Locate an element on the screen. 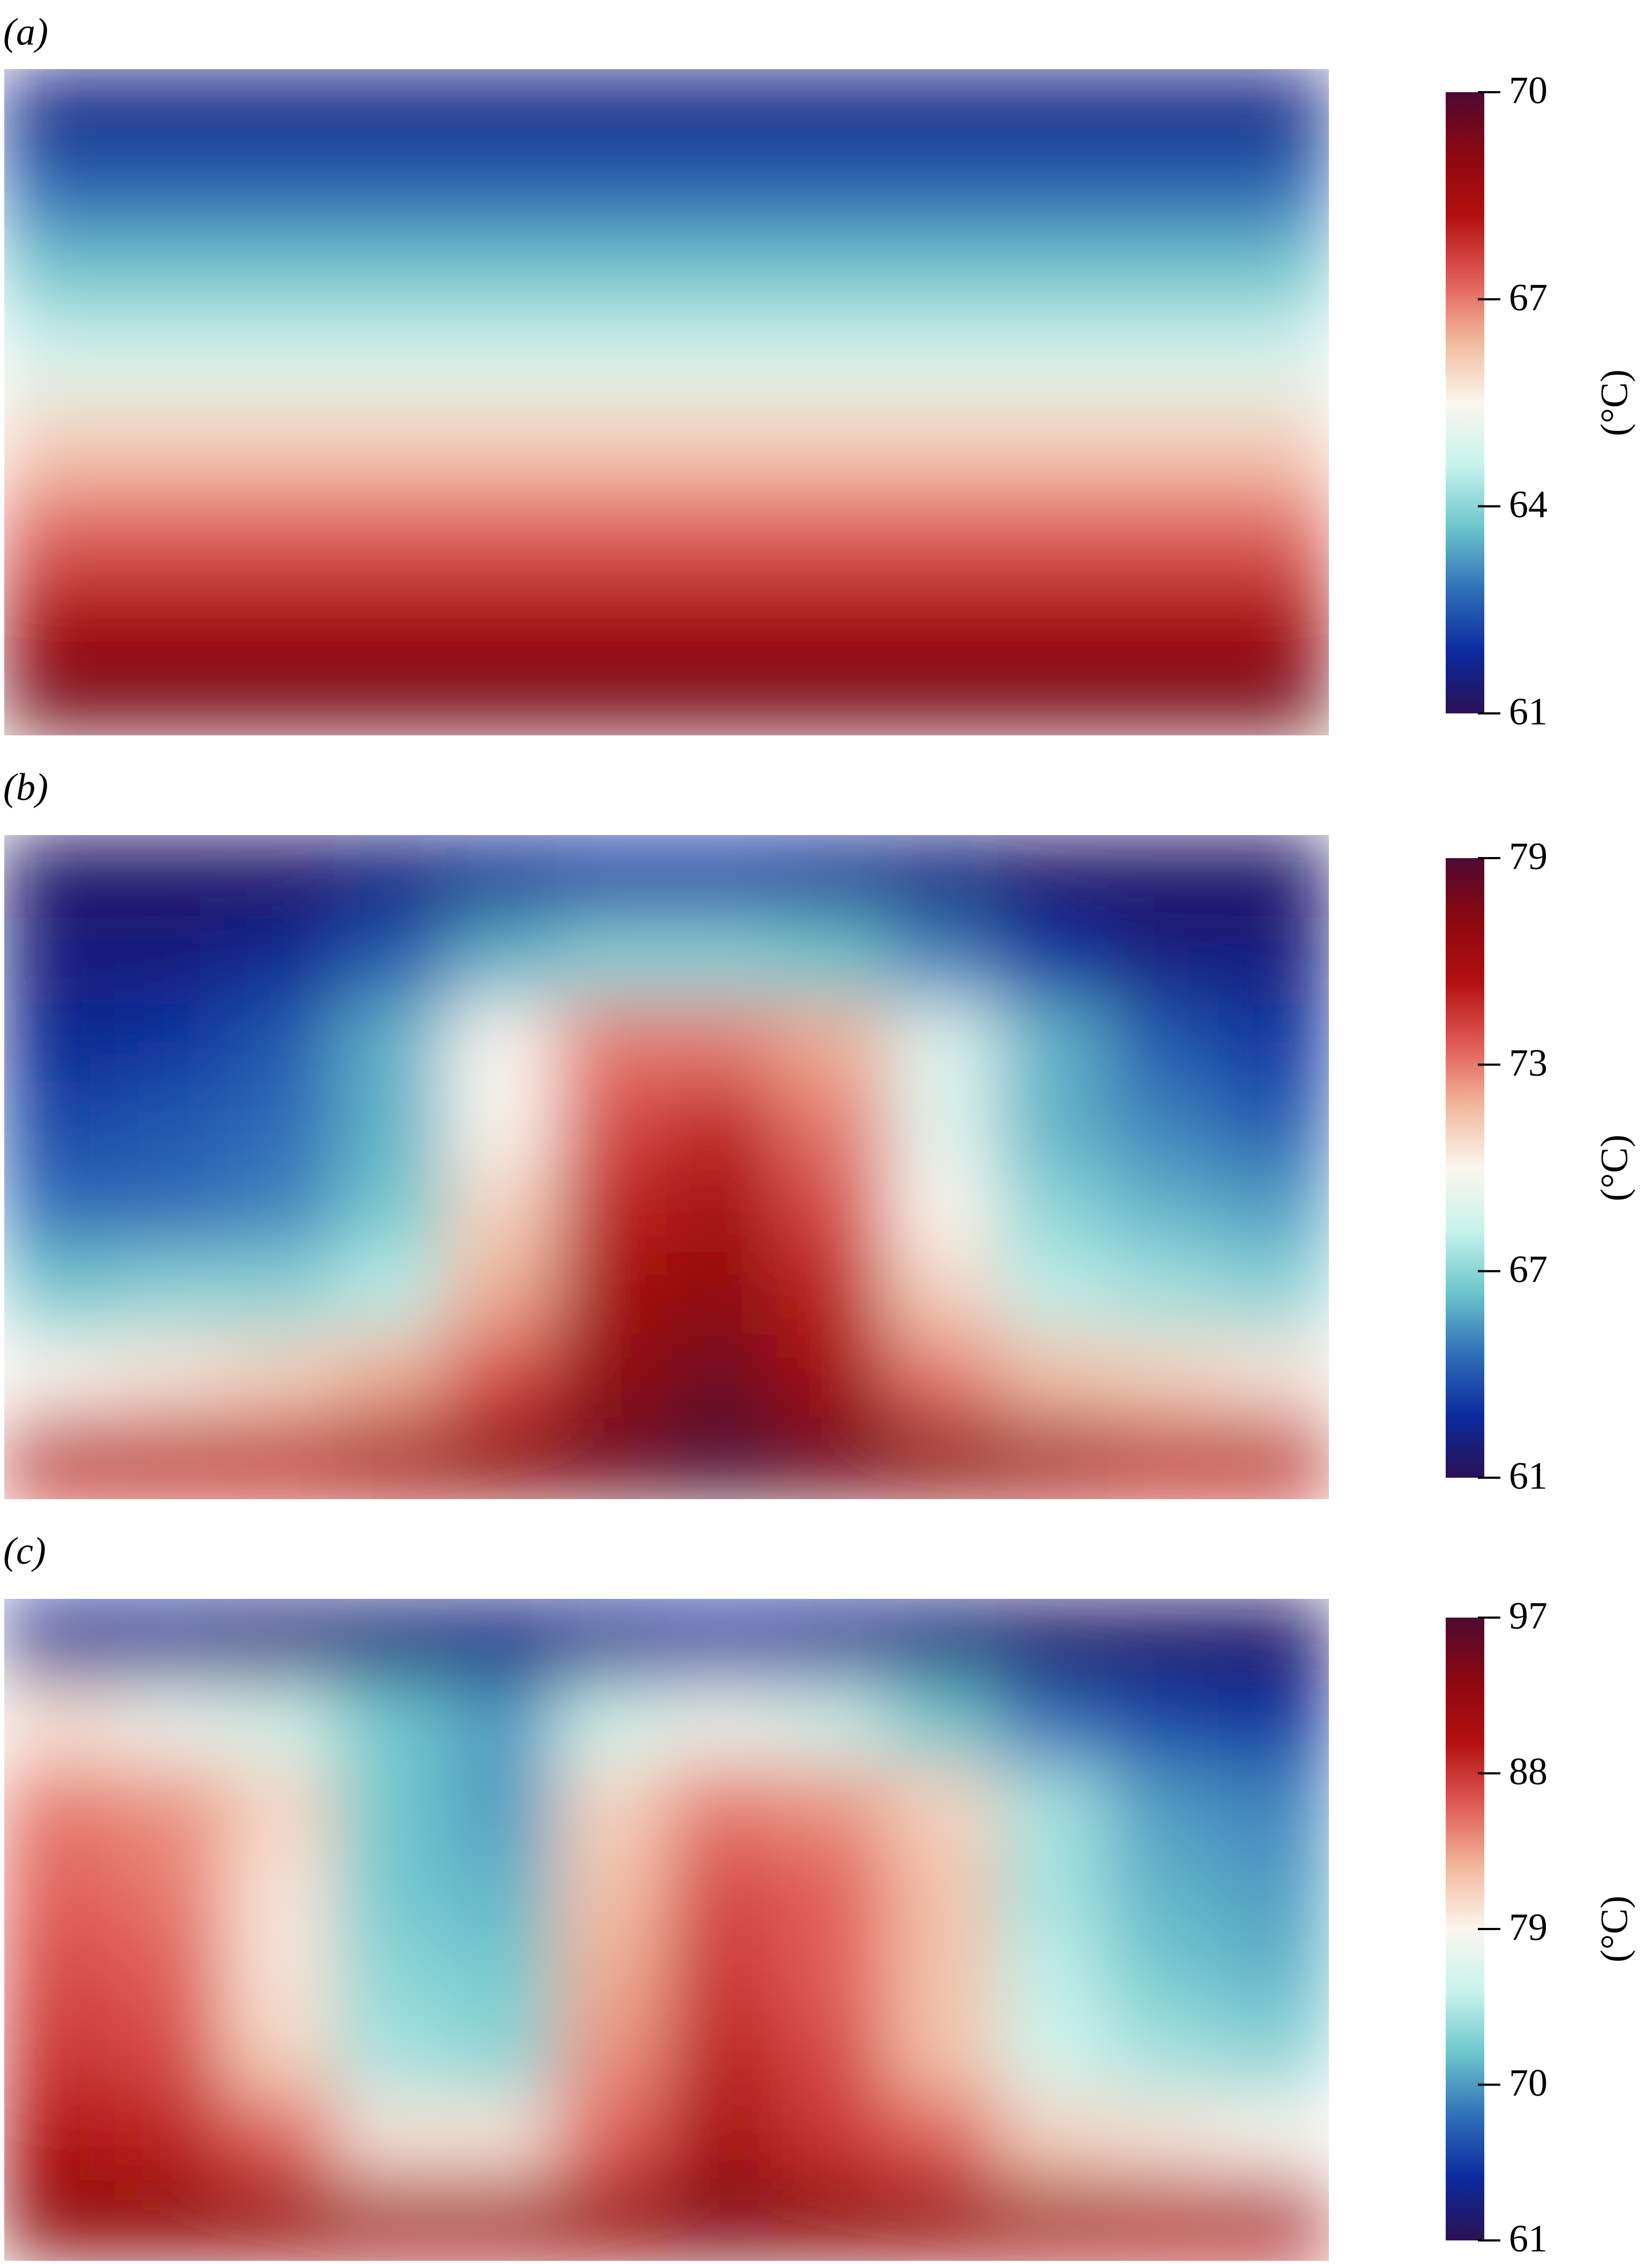 This screenshot has height=2264, width=1652. panel-label: (a) is located at coordinates (26, 32).